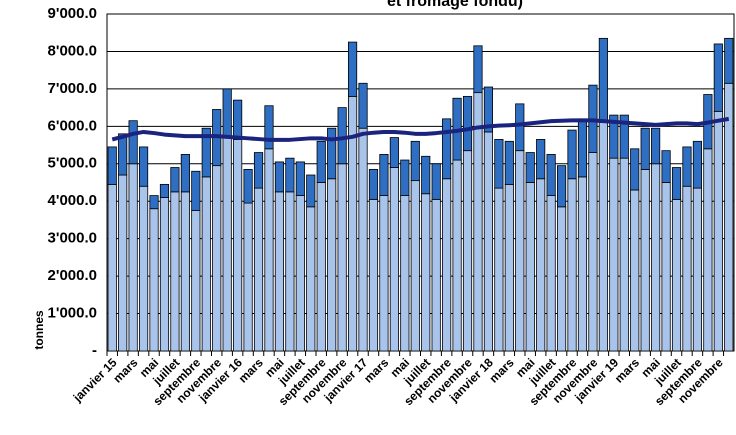  Describe the element at coordinates (72, 275) in the screenshot. I see `y-tick-label: 2'000.0` at that location.